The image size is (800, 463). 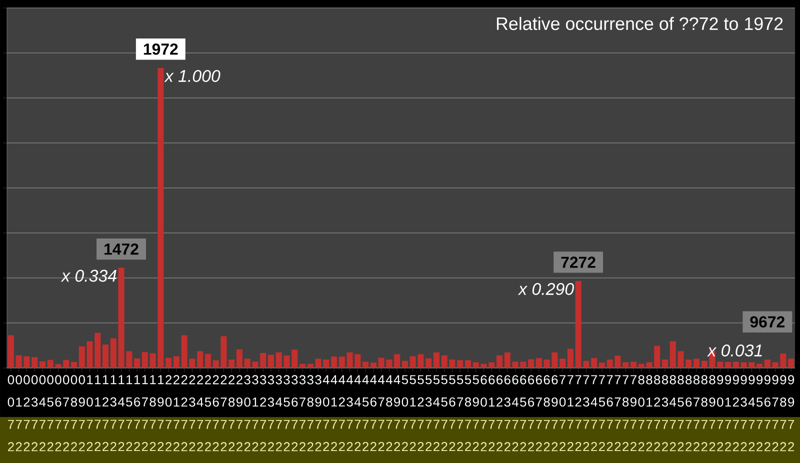 I want to click on x-tick-label: 2072, so click(x=168, y=413).